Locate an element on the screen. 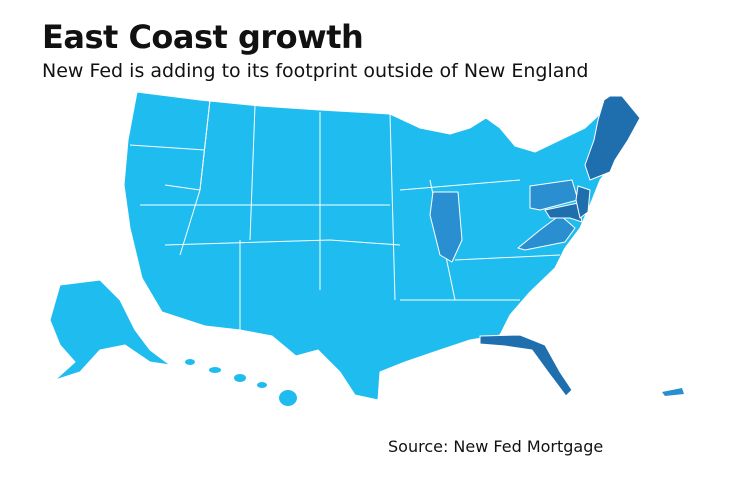  puerto-rico is located at coordinates (673, 392).